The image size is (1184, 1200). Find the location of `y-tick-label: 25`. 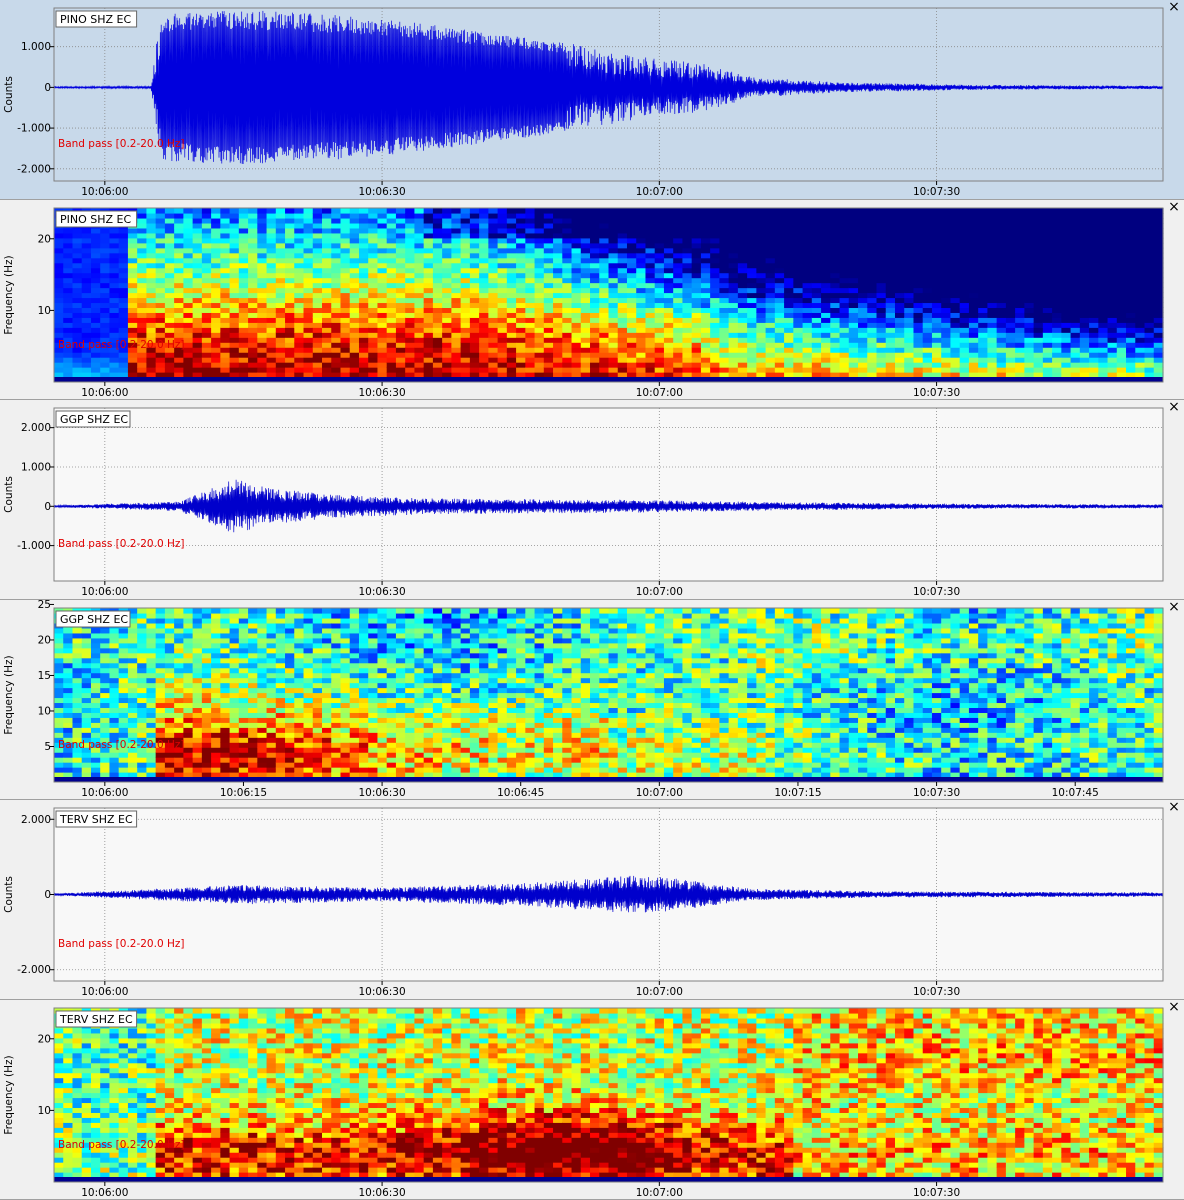

y-tick-label: 25 is located at coordinates (44, 605).